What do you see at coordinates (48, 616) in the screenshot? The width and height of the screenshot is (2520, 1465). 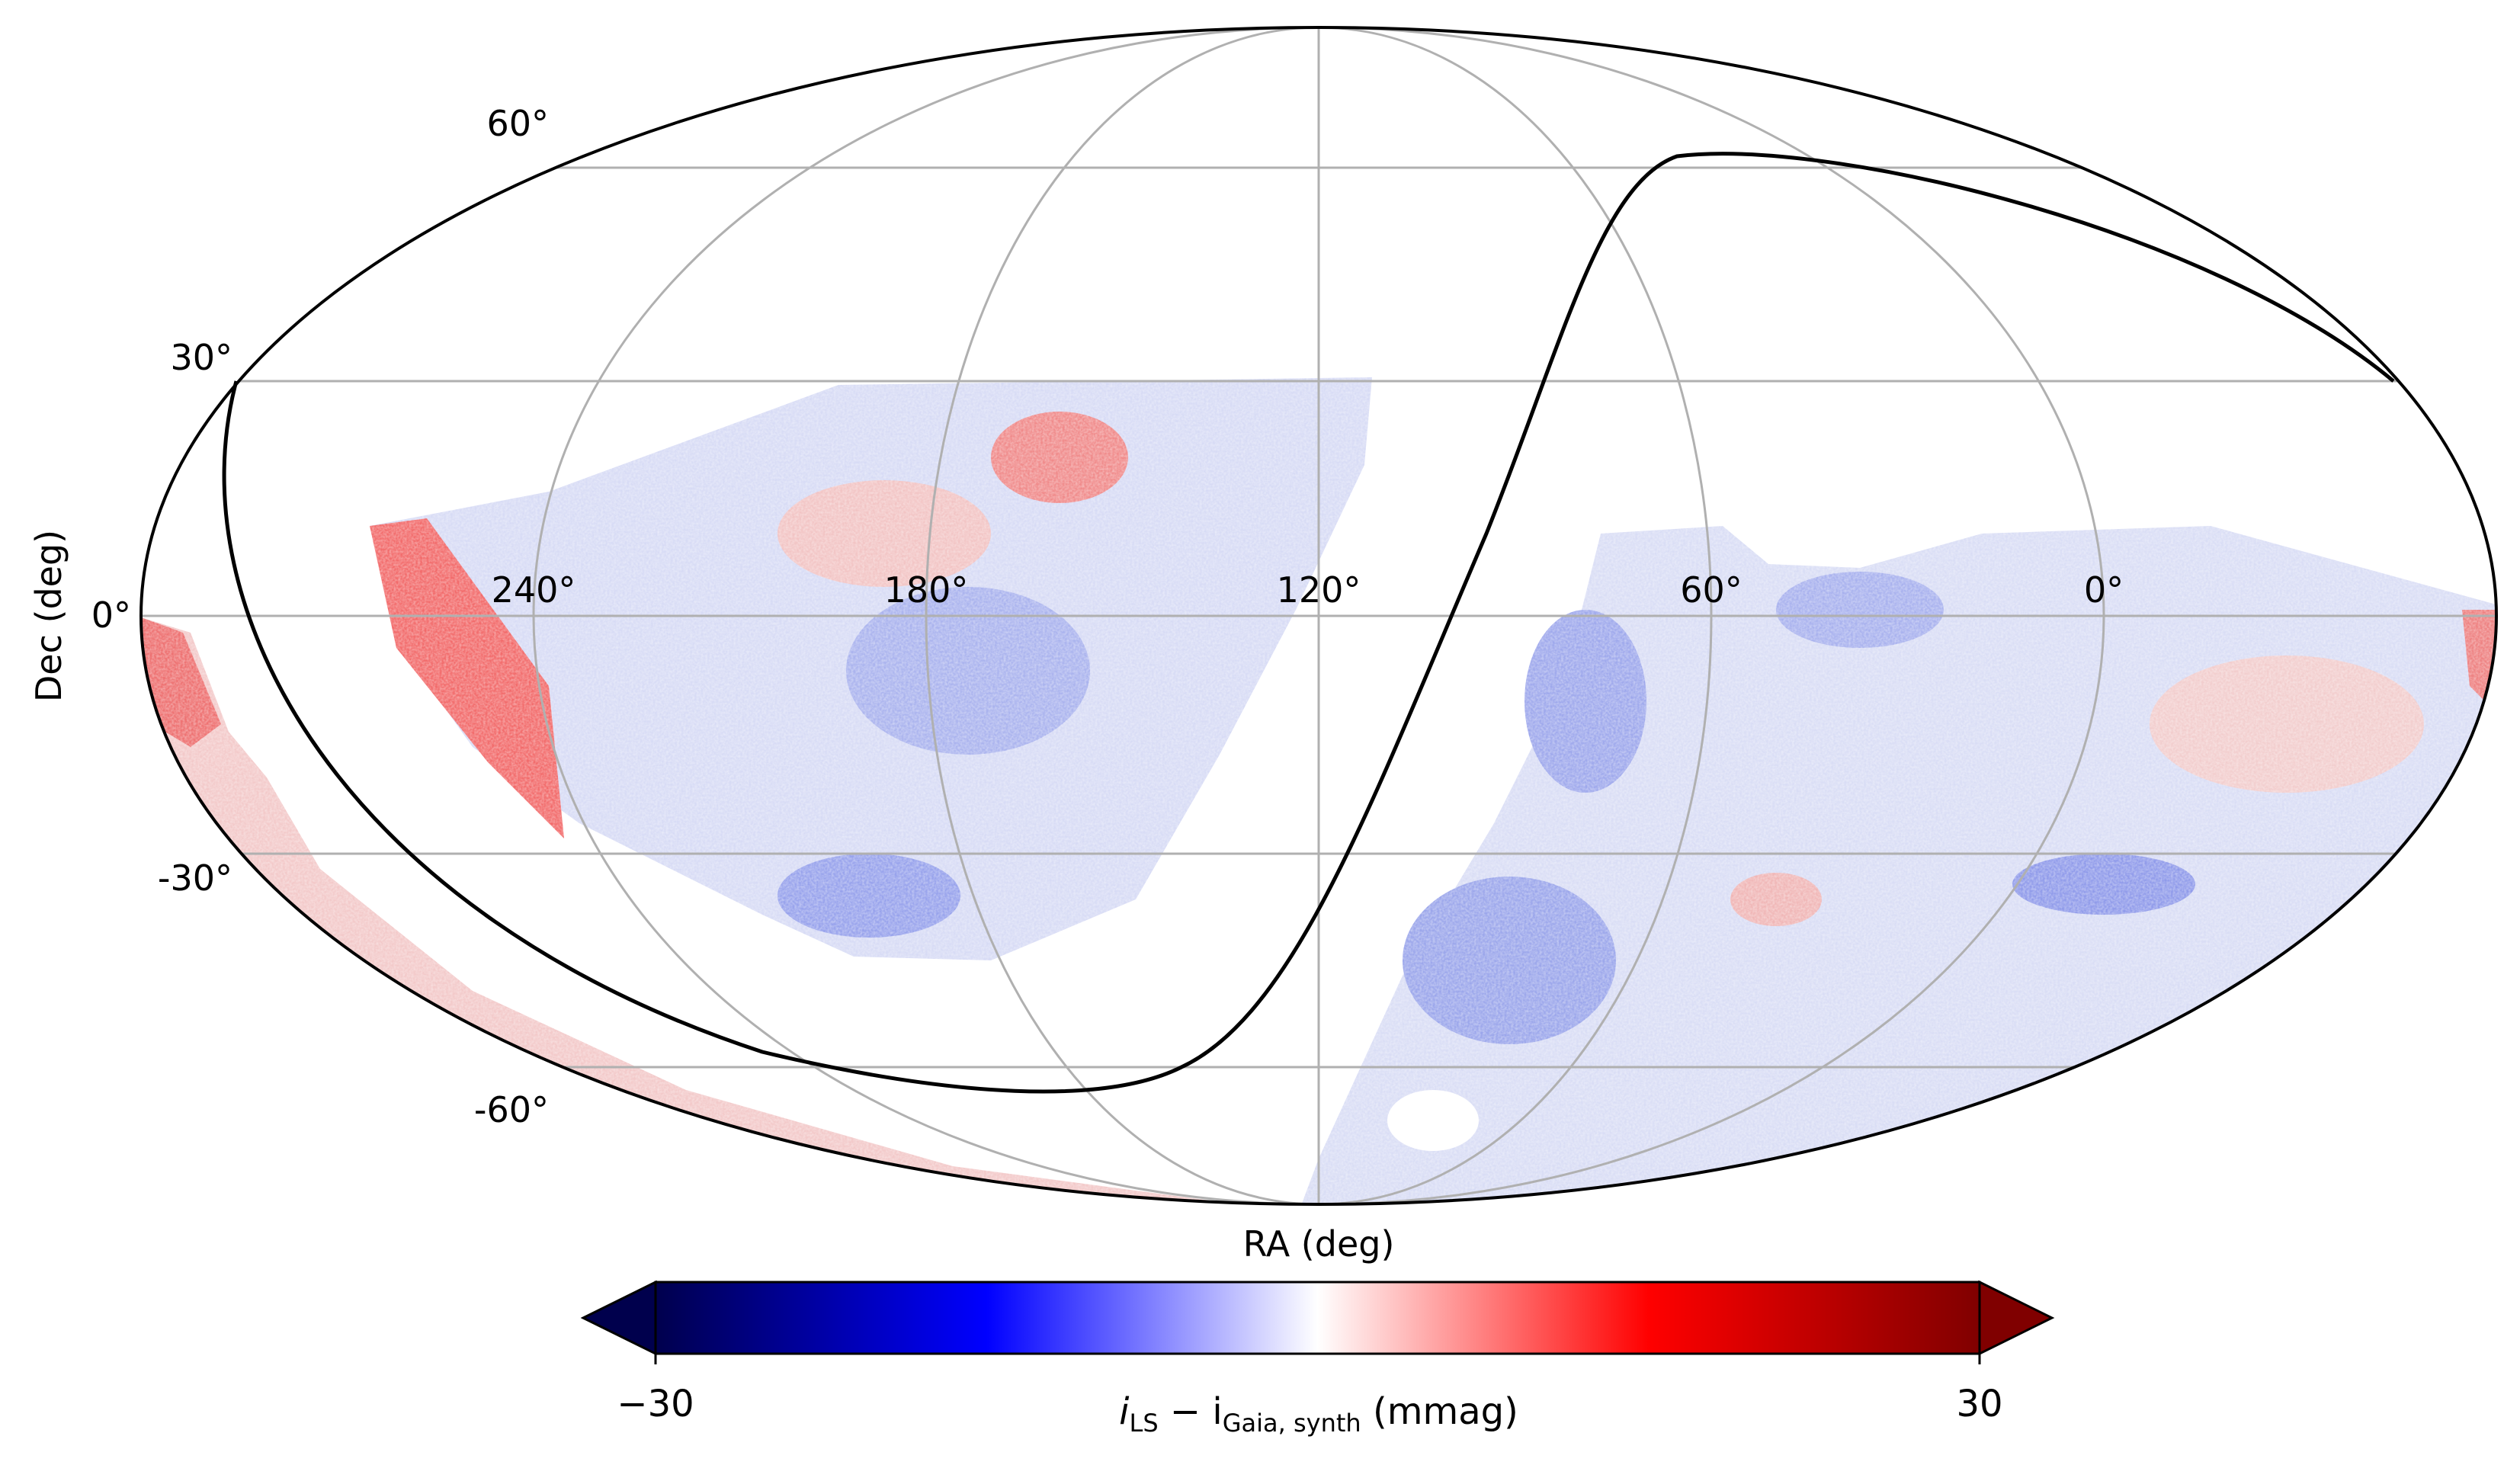 I see `y-axis-label: Dec (deg)` at bounding box center [48, 616].